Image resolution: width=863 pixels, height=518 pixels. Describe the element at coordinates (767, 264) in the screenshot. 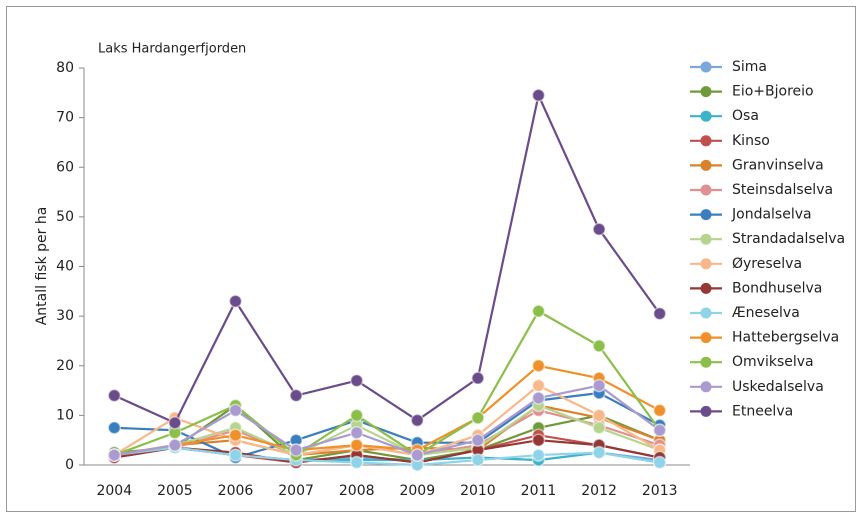

I see `legend-label: Øyreselva` at that location.